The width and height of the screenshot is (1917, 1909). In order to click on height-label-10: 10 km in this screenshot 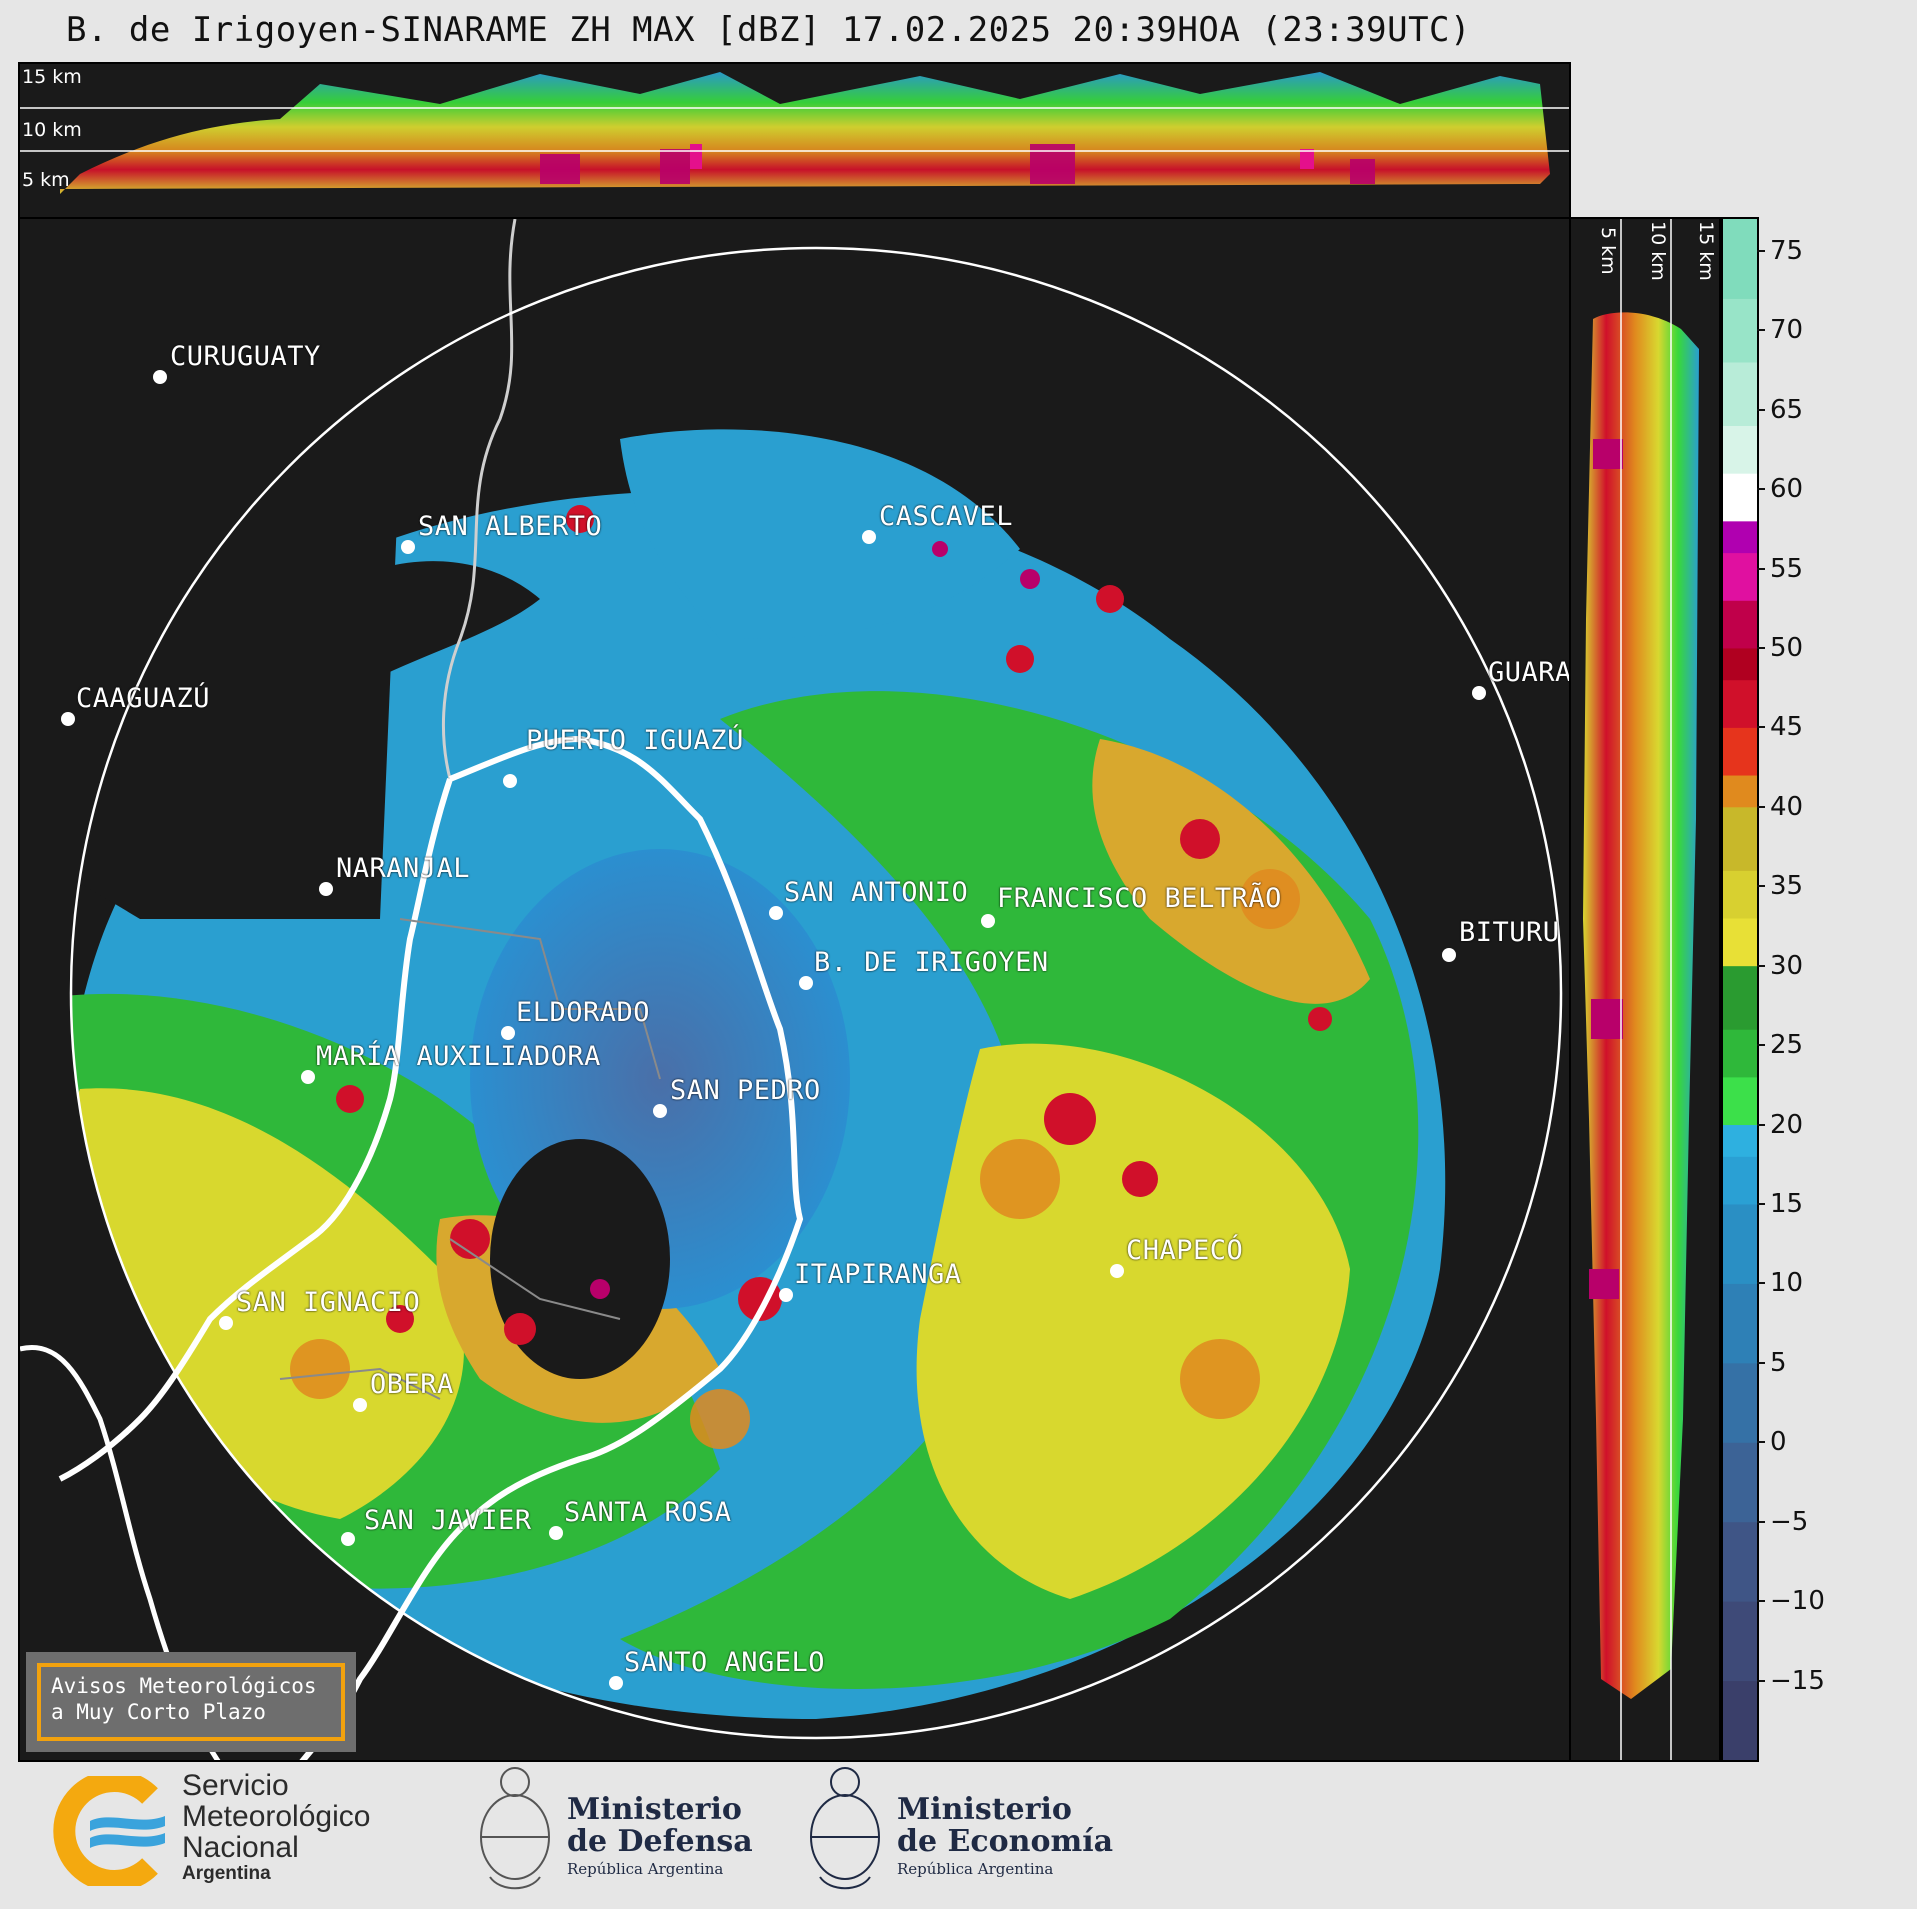, I will do `click(52, 130)`.